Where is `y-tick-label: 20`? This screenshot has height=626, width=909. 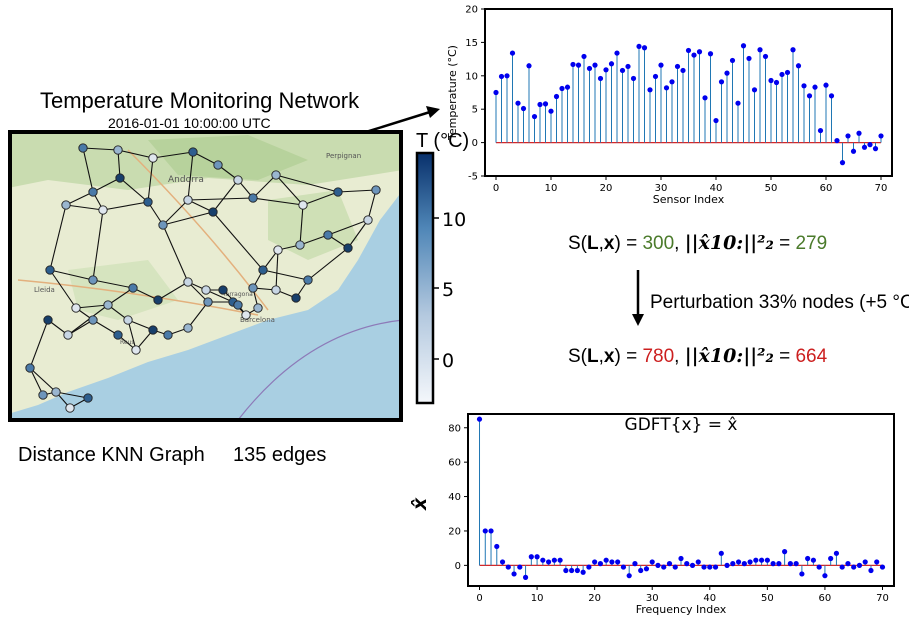 y-tick-label: 20 is located at coordinates (454, 531).